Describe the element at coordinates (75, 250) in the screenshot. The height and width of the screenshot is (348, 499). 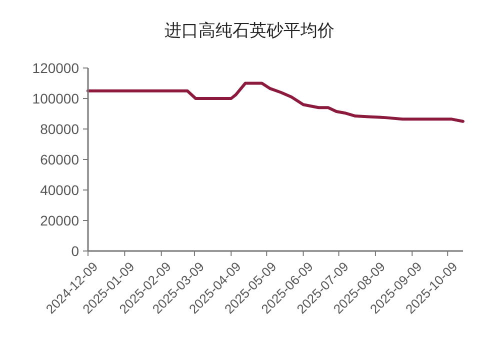
I see `y-tick-label: 0` at that location.